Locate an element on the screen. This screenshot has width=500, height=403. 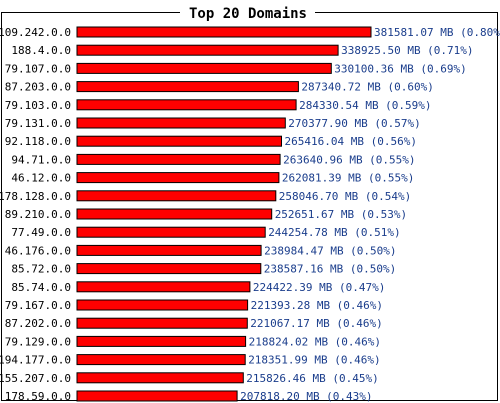
category-label: 87.202.0.0 is located at coordinates (38, 323).